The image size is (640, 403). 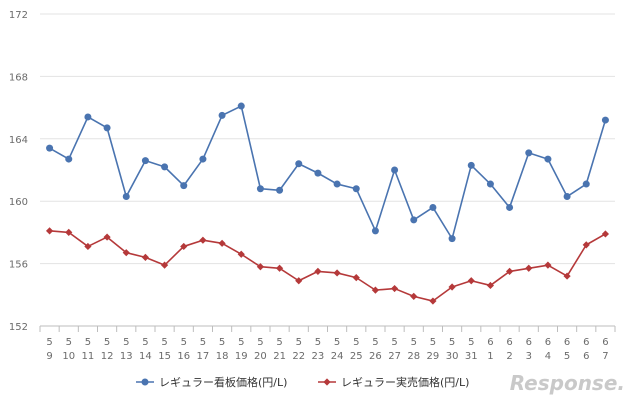 I want to click on x-tick-day: 18, so click(x=222, y=356).